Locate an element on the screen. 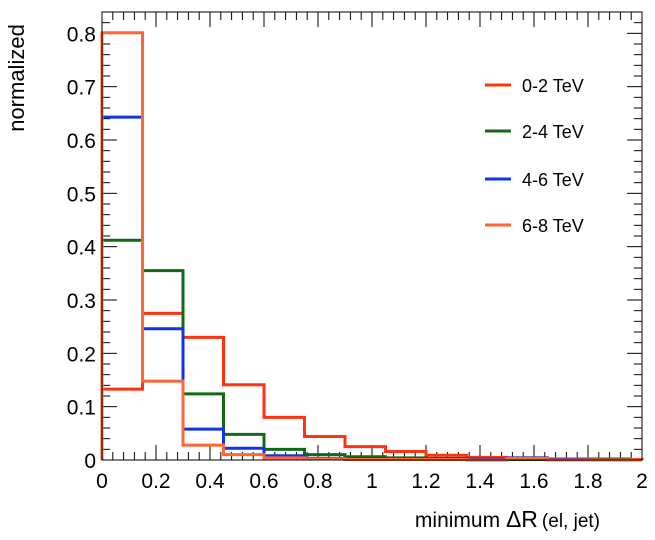  y-tick-label: 0.6 is located at coordinates (81, 141).